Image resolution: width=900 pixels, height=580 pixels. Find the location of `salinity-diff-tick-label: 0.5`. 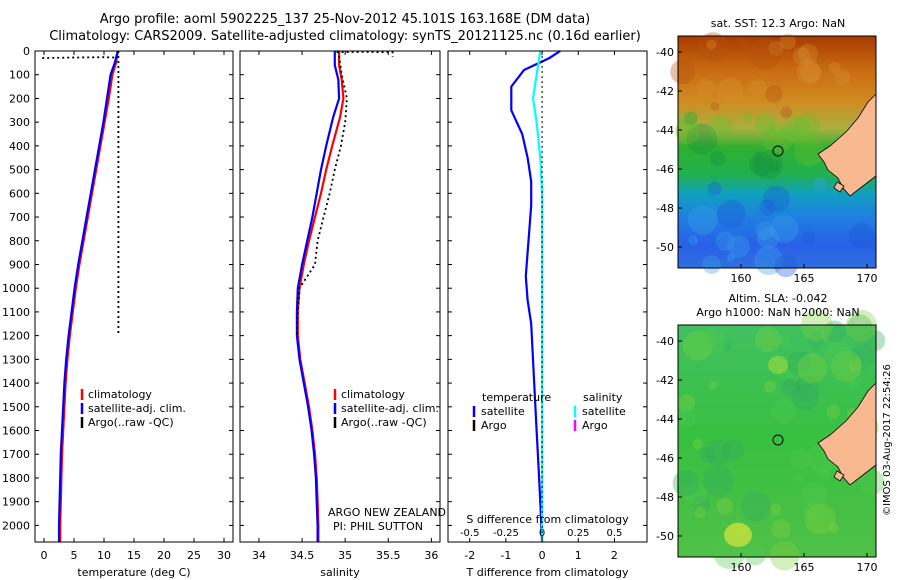

salinity-diff-tick-label: 0.5 is located at coordinates (614, 533).